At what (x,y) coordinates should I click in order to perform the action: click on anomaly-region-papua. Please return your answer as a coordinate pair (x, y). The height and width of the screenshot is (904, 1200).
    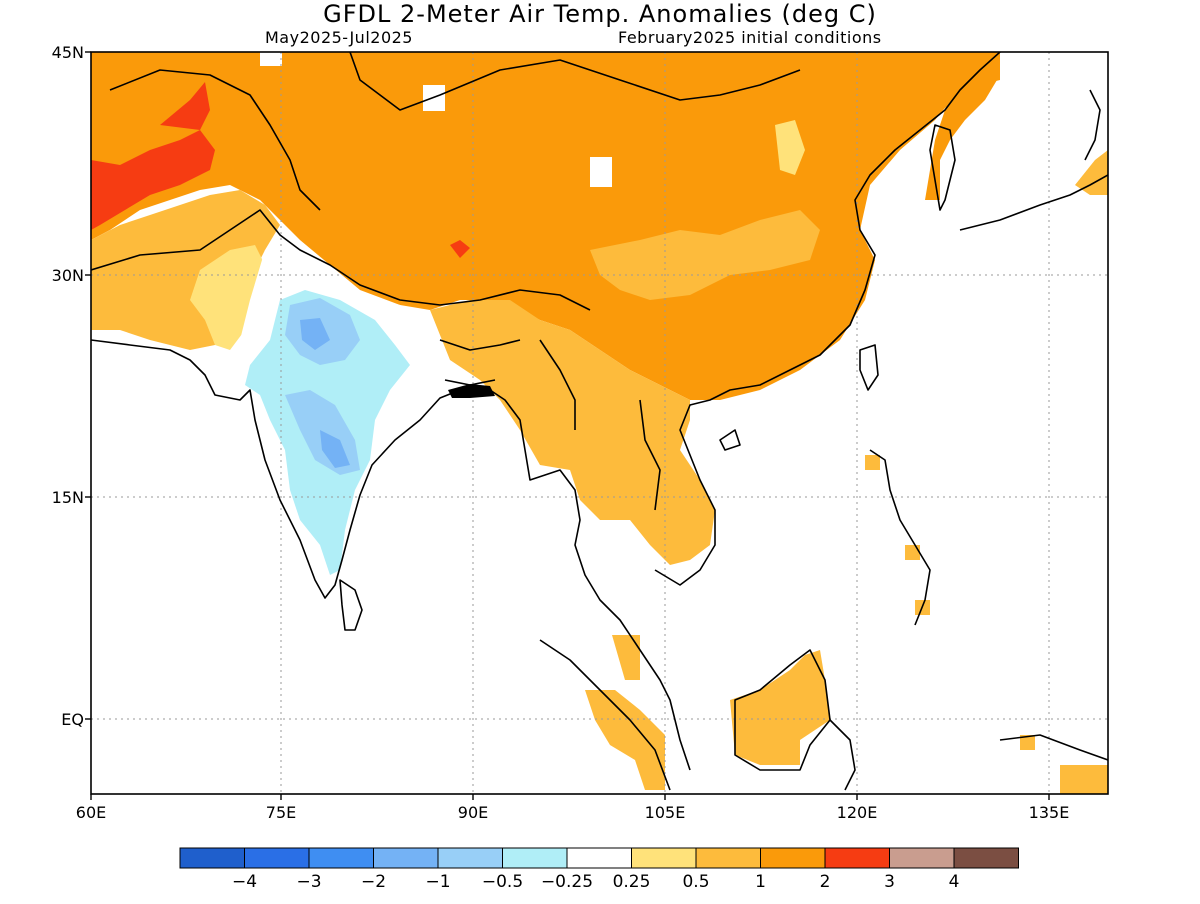
    Looking at the image, I should click on (1064, 764).